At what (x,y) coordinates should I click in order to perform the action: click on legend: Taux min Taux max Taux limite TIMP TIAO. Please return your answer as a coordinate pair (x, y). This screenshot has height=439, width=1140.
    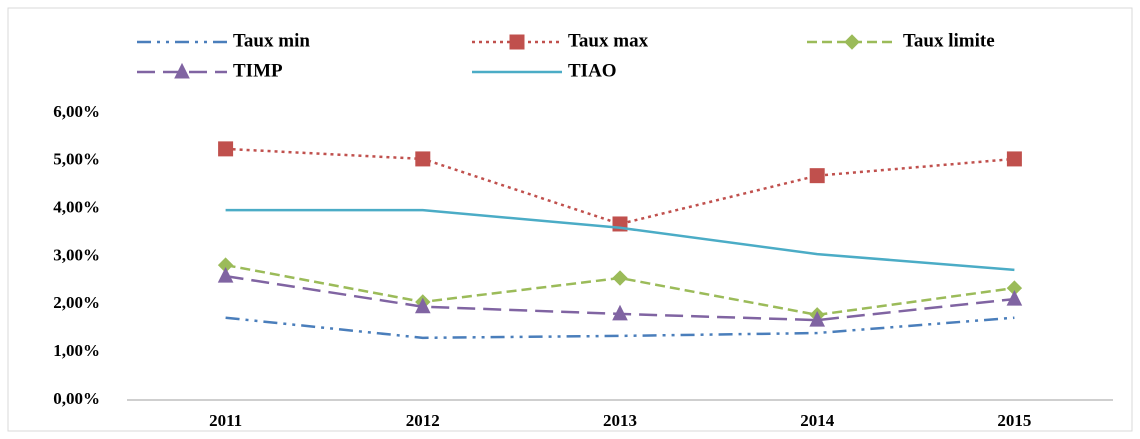
    Looking at the image, I should click on (566, 55).